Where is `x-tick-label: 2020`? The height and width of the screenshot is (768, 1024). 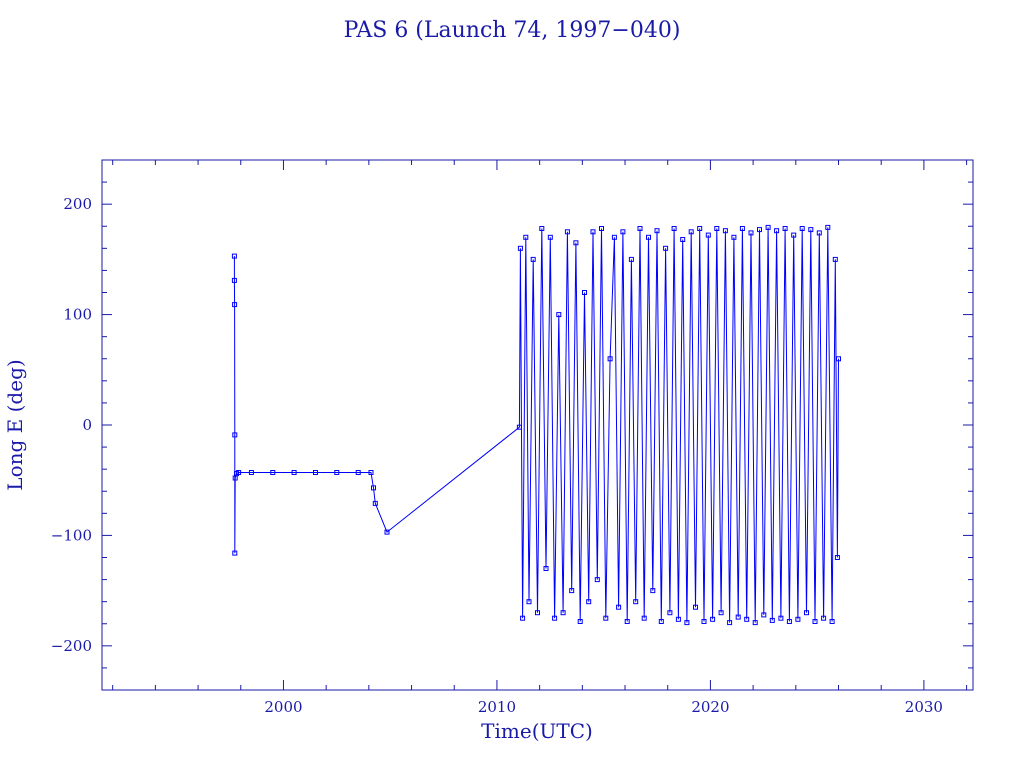 x-tick-label: 2020 is located at coordinates (710, 707).